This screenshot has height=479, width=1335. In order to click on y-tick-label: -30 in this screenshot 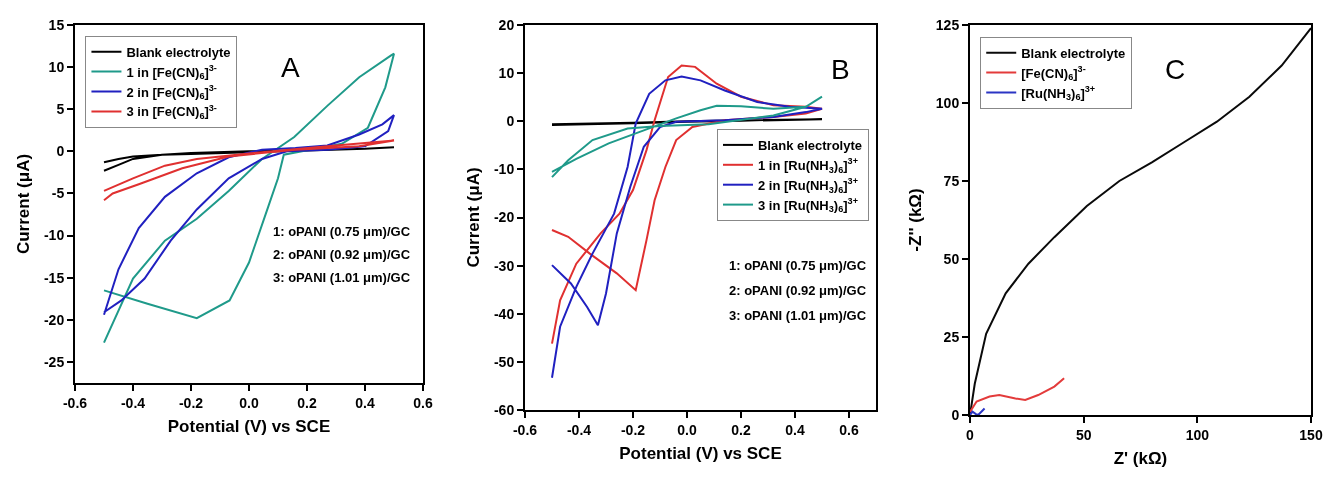, I will do `click(504, 265)`.